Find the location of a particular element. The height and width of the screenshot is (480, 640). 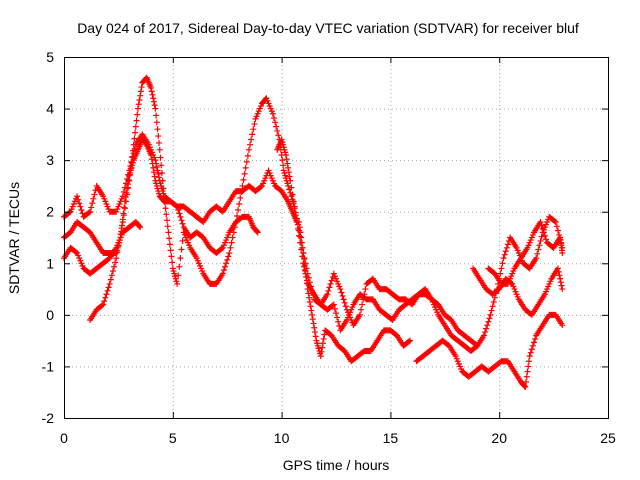

y-tick-label: 0 is located at coordinates (50, 315).